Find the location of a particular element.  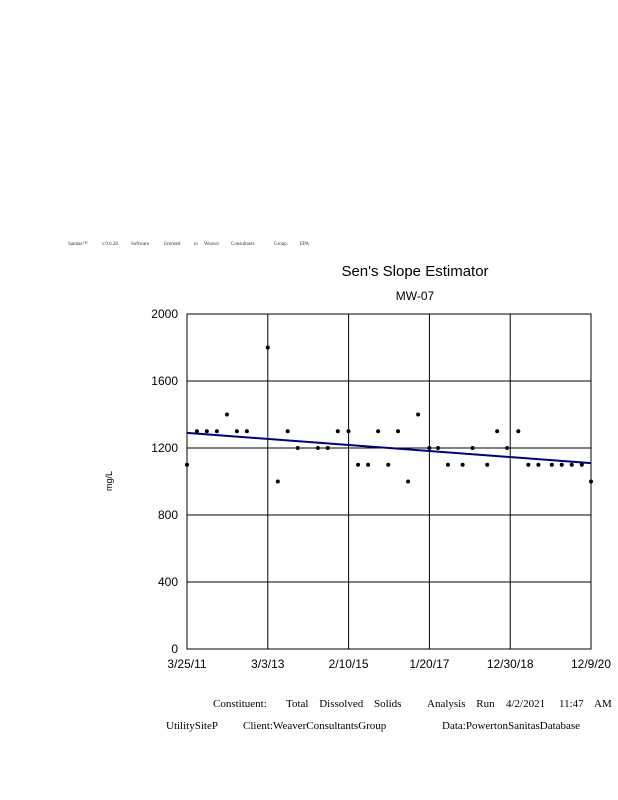

license-word: to is located at coordinates (196, 244).